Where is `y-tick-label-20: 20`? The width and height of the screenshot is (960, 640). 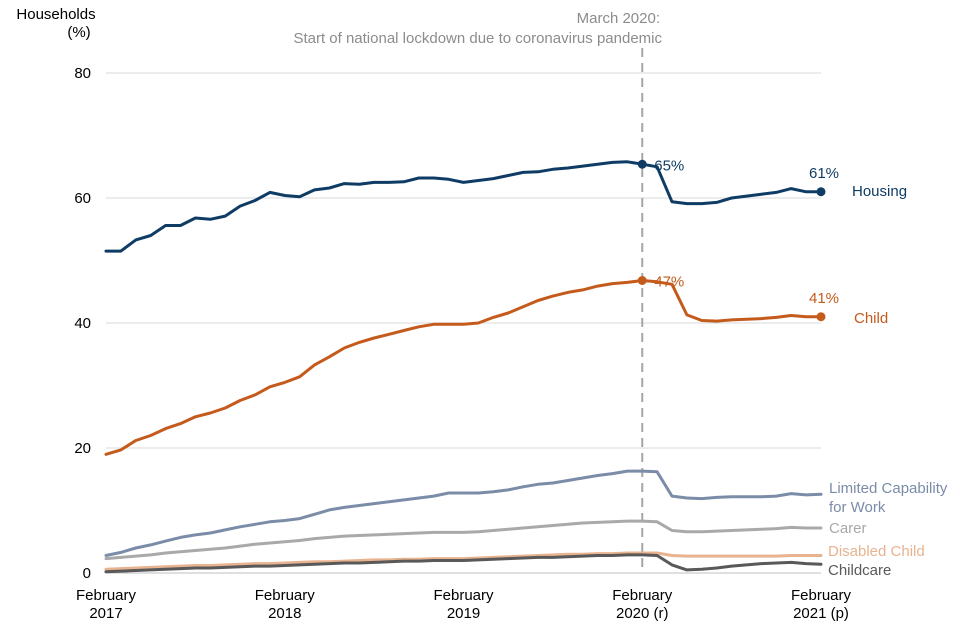 y-tick-label-20: 20 is located at coordinates (82, 448).